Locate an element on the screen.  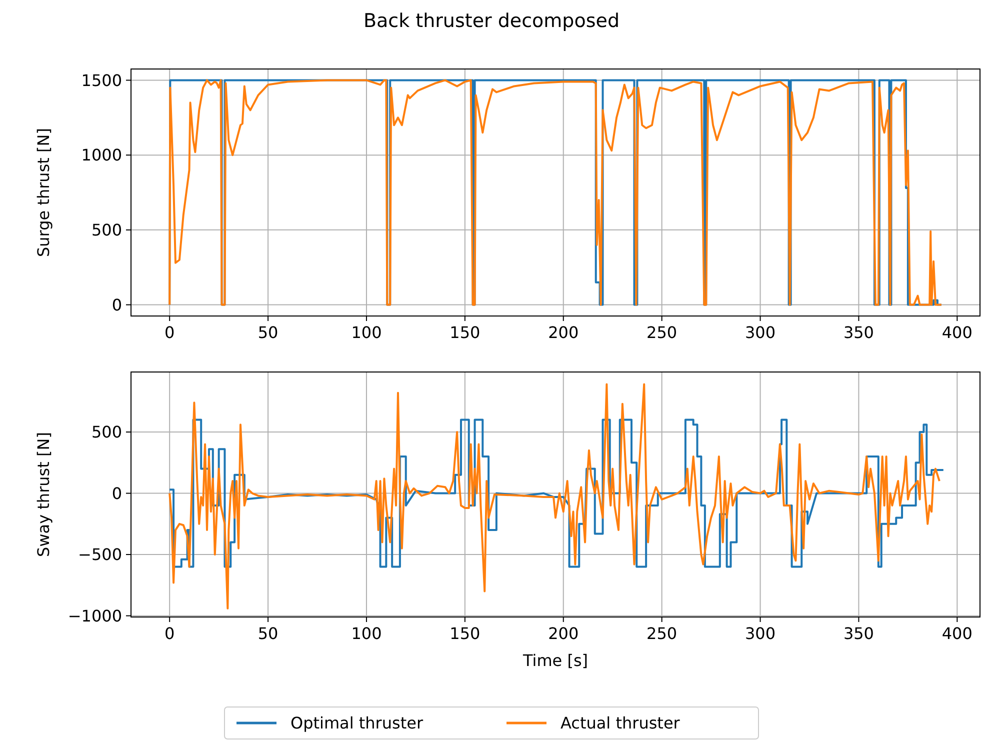
chart-title: Back thruster decomposed is located at coordinates (491, 21).